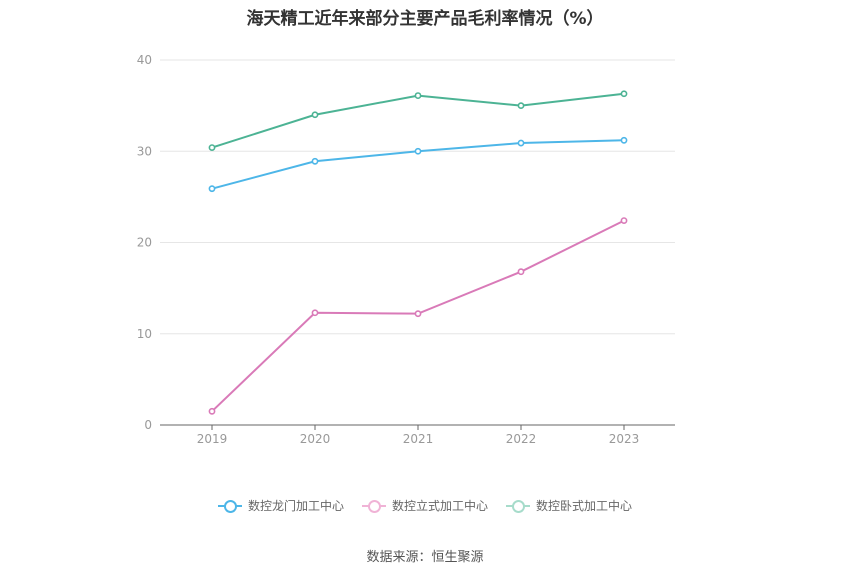 The image size is (850, 575). I want to click on legend-item-vertical: 数控立式加工中心, so click(424, 505).